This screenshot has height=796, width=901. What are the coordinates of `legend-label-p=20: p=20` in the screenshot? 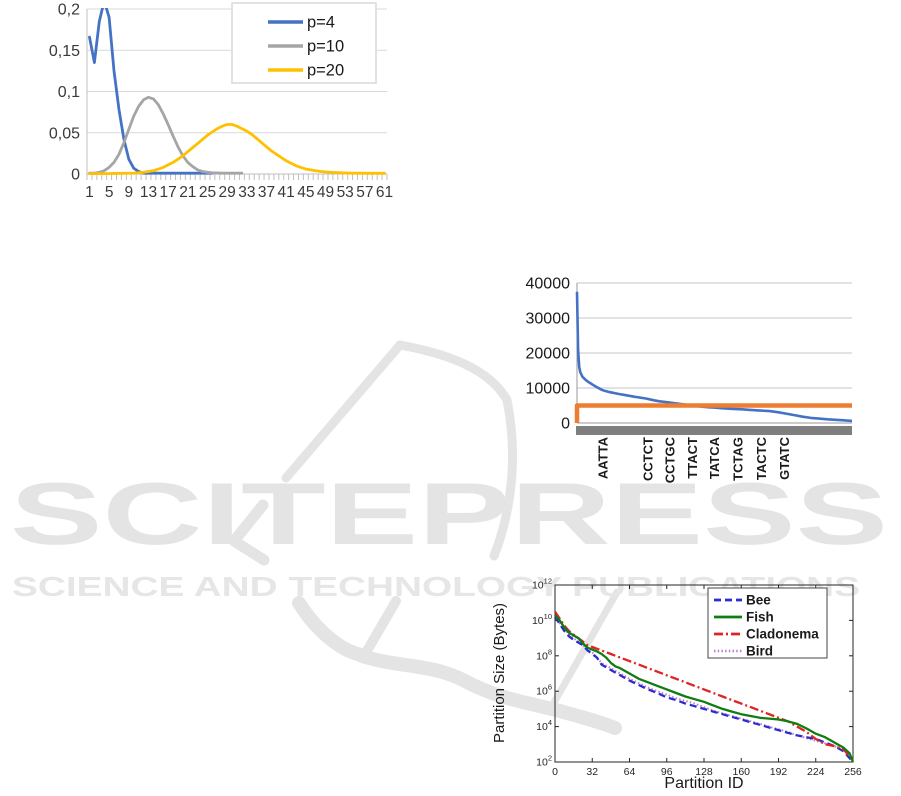 It's located at (325, 71).